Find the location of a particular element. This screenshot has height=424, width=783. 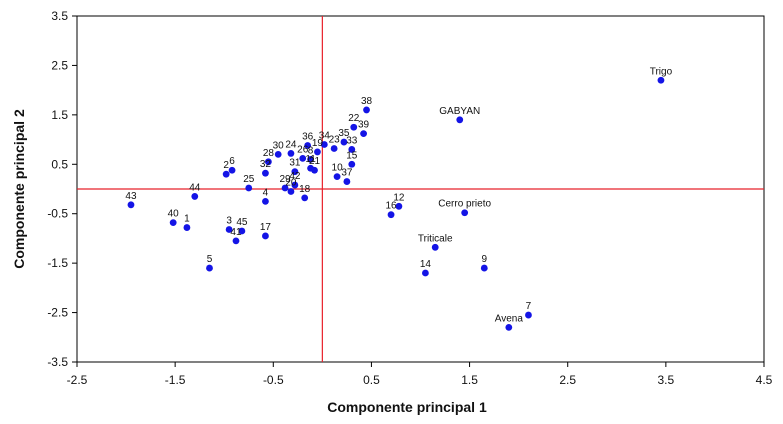

point-label: 8 is located at coordinates (311, 150).